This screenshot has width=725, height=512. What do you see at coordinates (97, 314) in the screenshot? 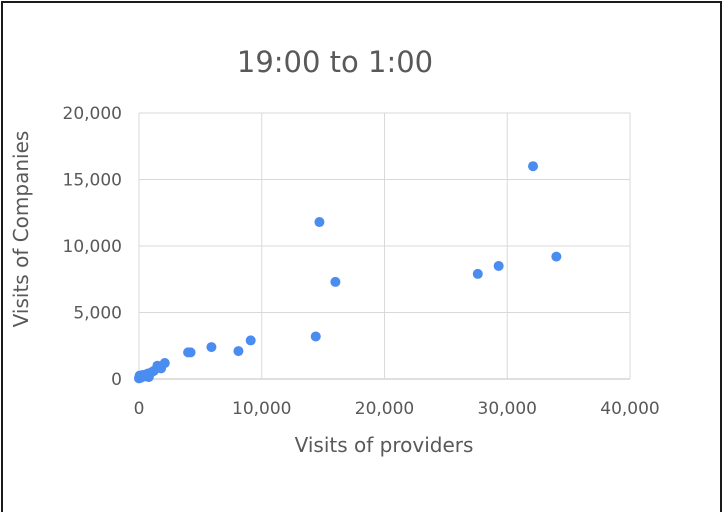
I see `y-tick-label: 5,000` at bounding box center [97, 314].